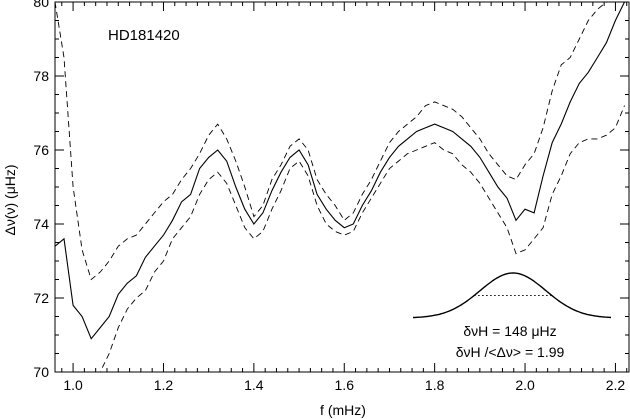  What do you see at coordinates (41, 76) in the screenshot?
I see `y-tick-label: 78` at bounding box center [41, 76].